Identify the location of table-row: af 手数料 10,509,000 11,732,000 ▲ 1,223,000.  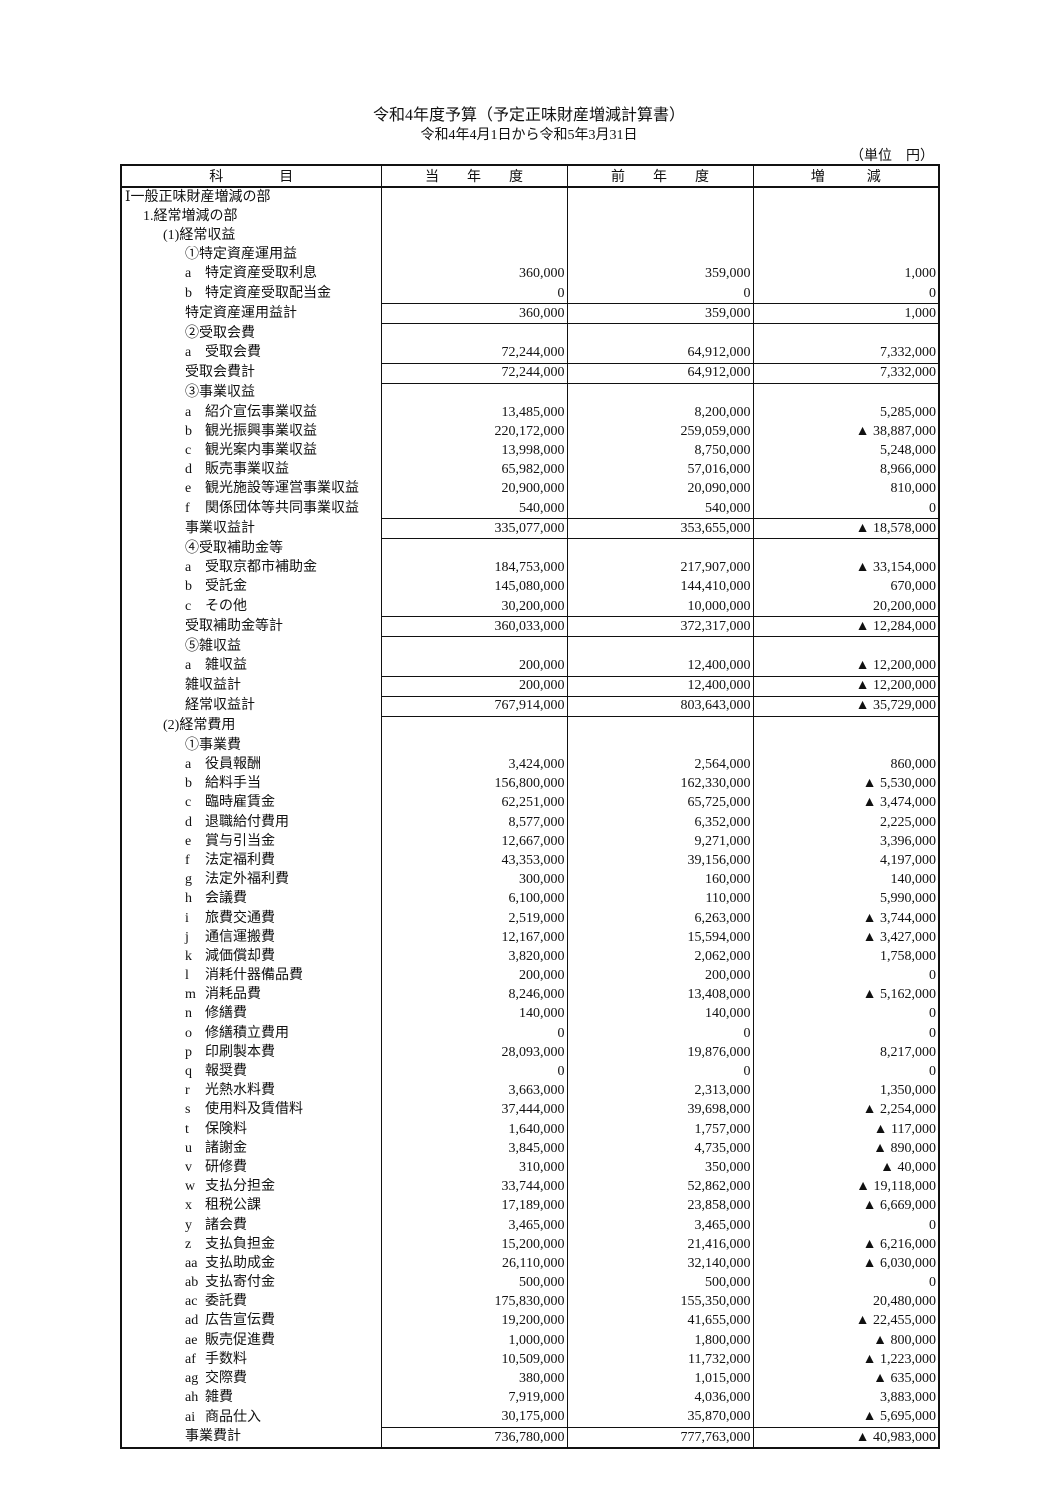
(530, 1360).